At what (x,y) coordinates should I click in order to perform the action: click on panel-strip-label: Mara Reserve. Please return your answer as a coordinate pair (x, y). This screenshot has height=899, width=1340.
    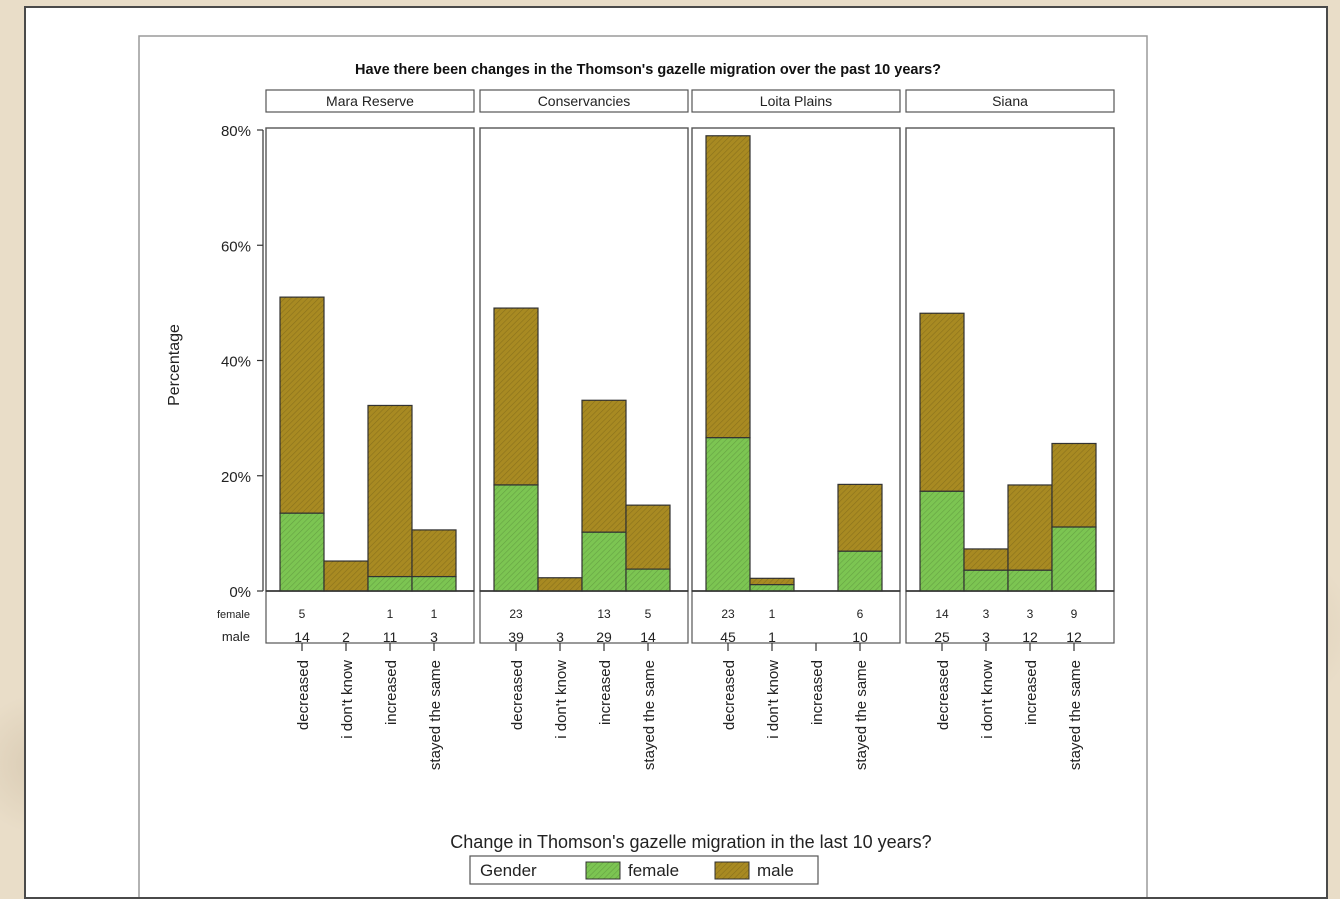
    Looking at the image, I should click on (370, 101).